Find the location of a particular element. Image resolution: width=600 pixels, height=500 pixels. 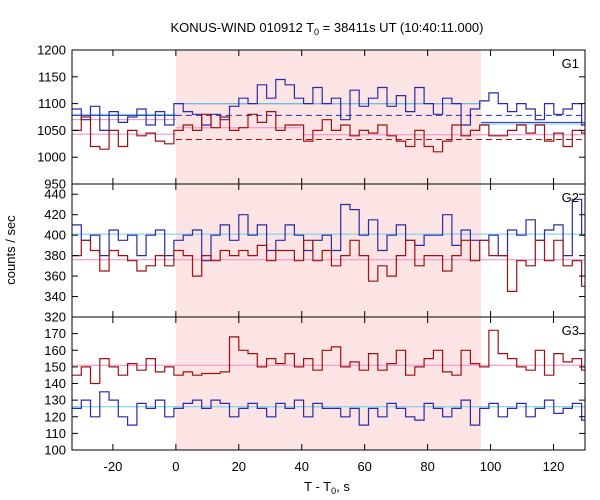

chart-title-subscript: 0 is located at coordinates (316, 32).